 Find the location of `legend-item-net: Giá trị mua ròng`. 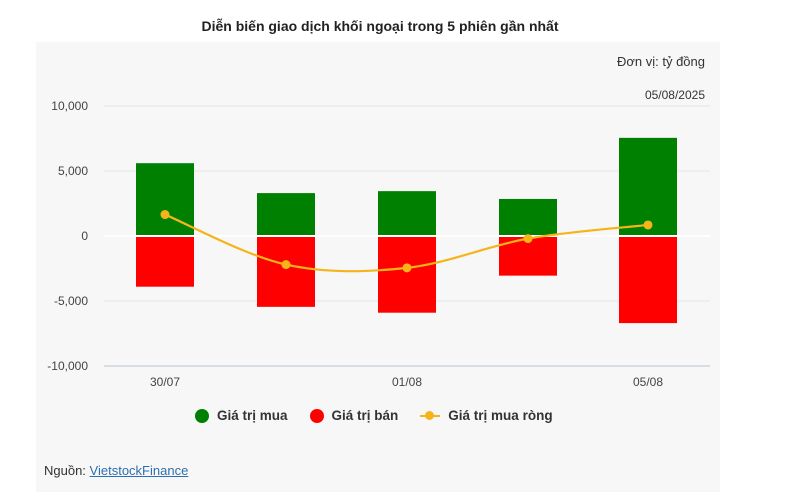

legend-item-net: Giá trị mua ròng is located at coordinates (486, 415).